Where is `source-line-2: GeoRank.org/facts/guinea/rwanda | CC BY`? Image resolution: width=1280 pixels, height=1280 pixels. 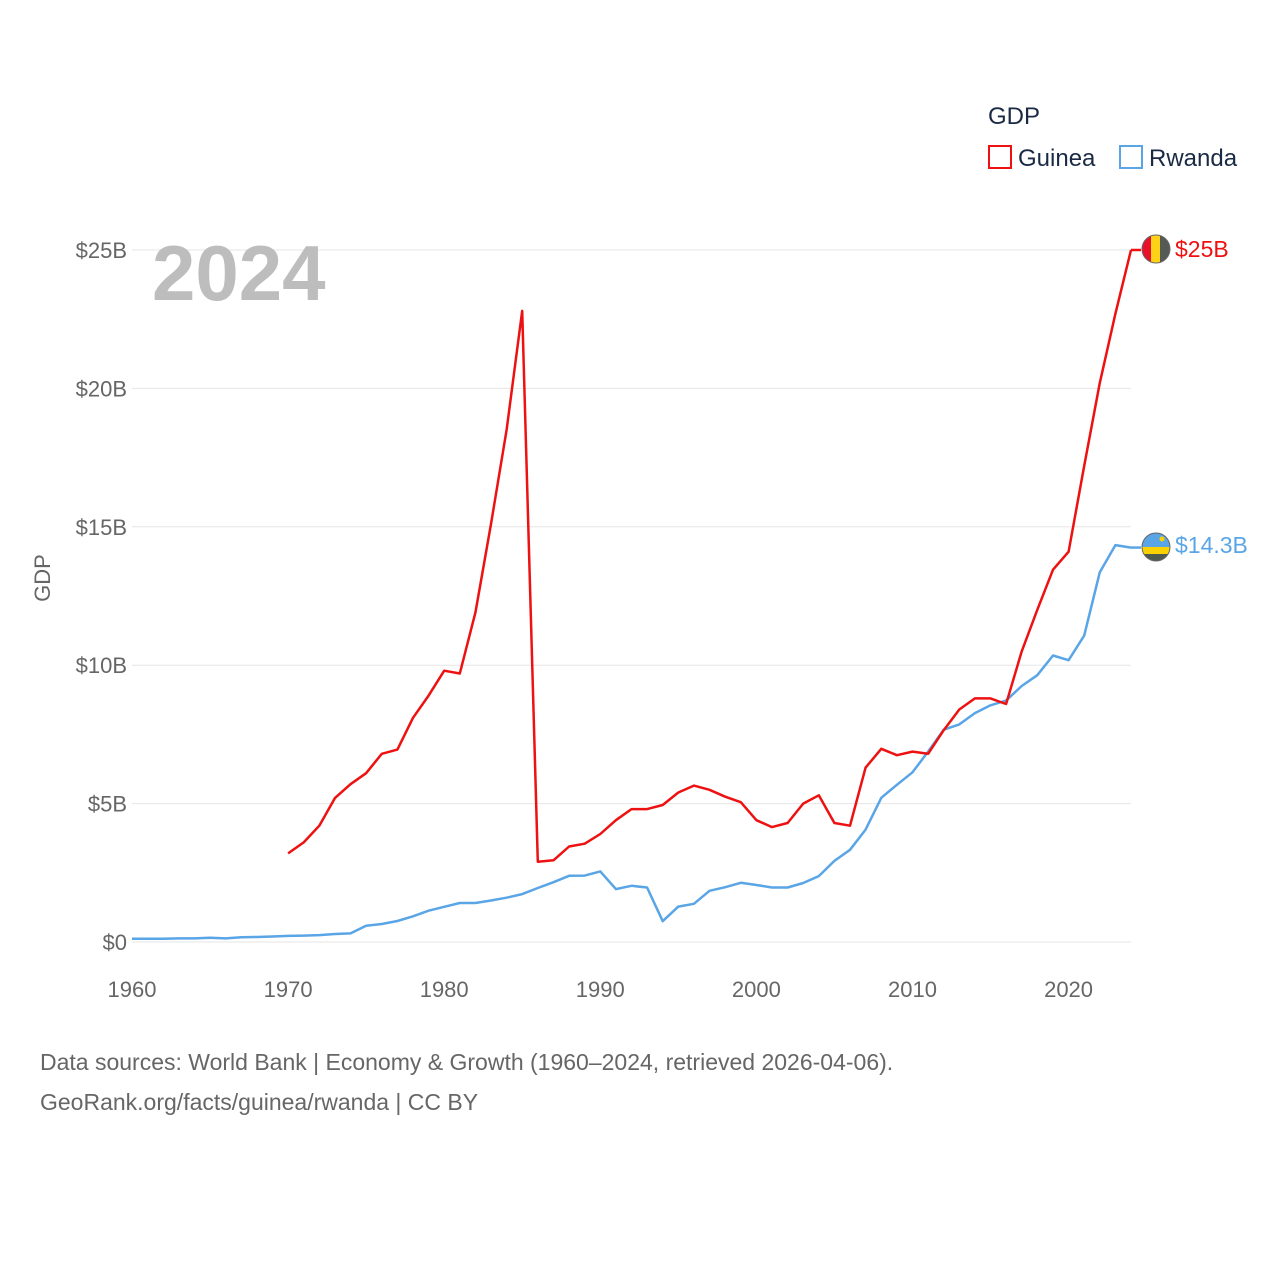
source-line-2: GeoRank.org/facts/guinea/rwanda | CC BY is located at coordinates (259, 1102).